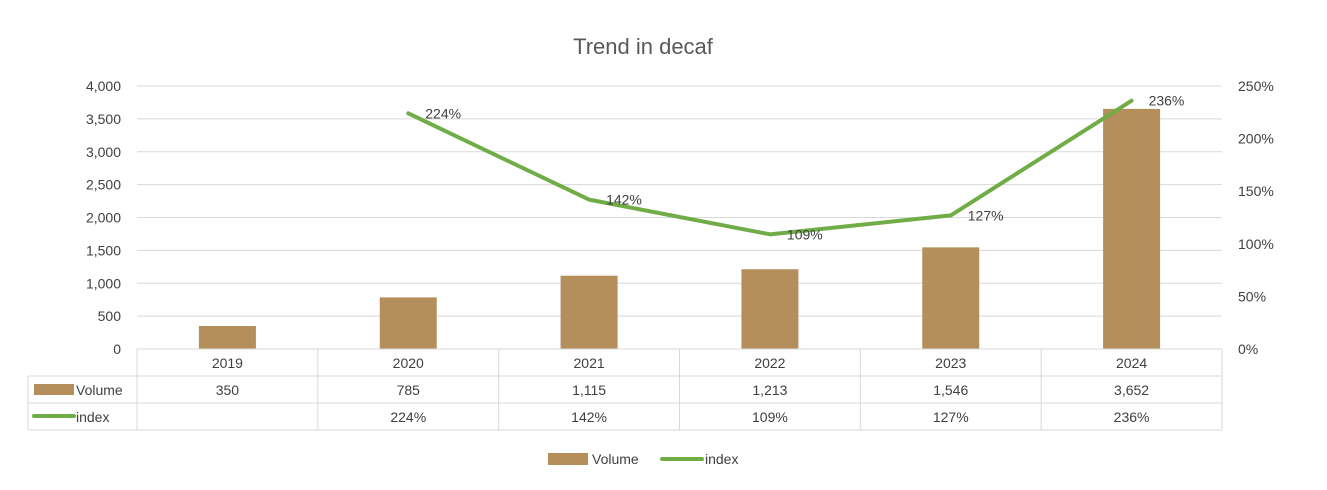  What do you see at coordinates (986, 215) in the screenshot?
I see `index-data-label: 127%` at bounding box center [986, 215].